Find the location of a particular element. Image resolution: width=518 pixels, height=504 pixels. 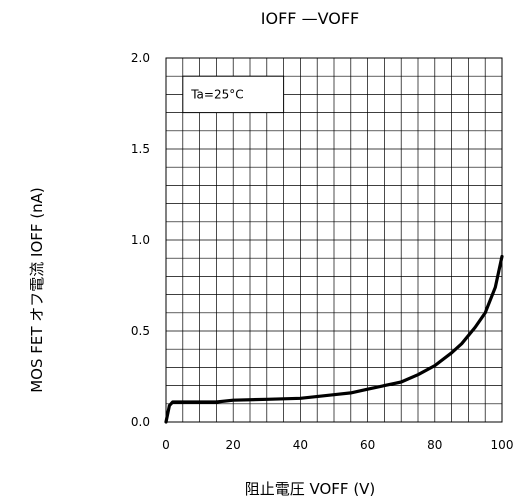

x-tick-label: 100 is located at coordinates (502, 445).